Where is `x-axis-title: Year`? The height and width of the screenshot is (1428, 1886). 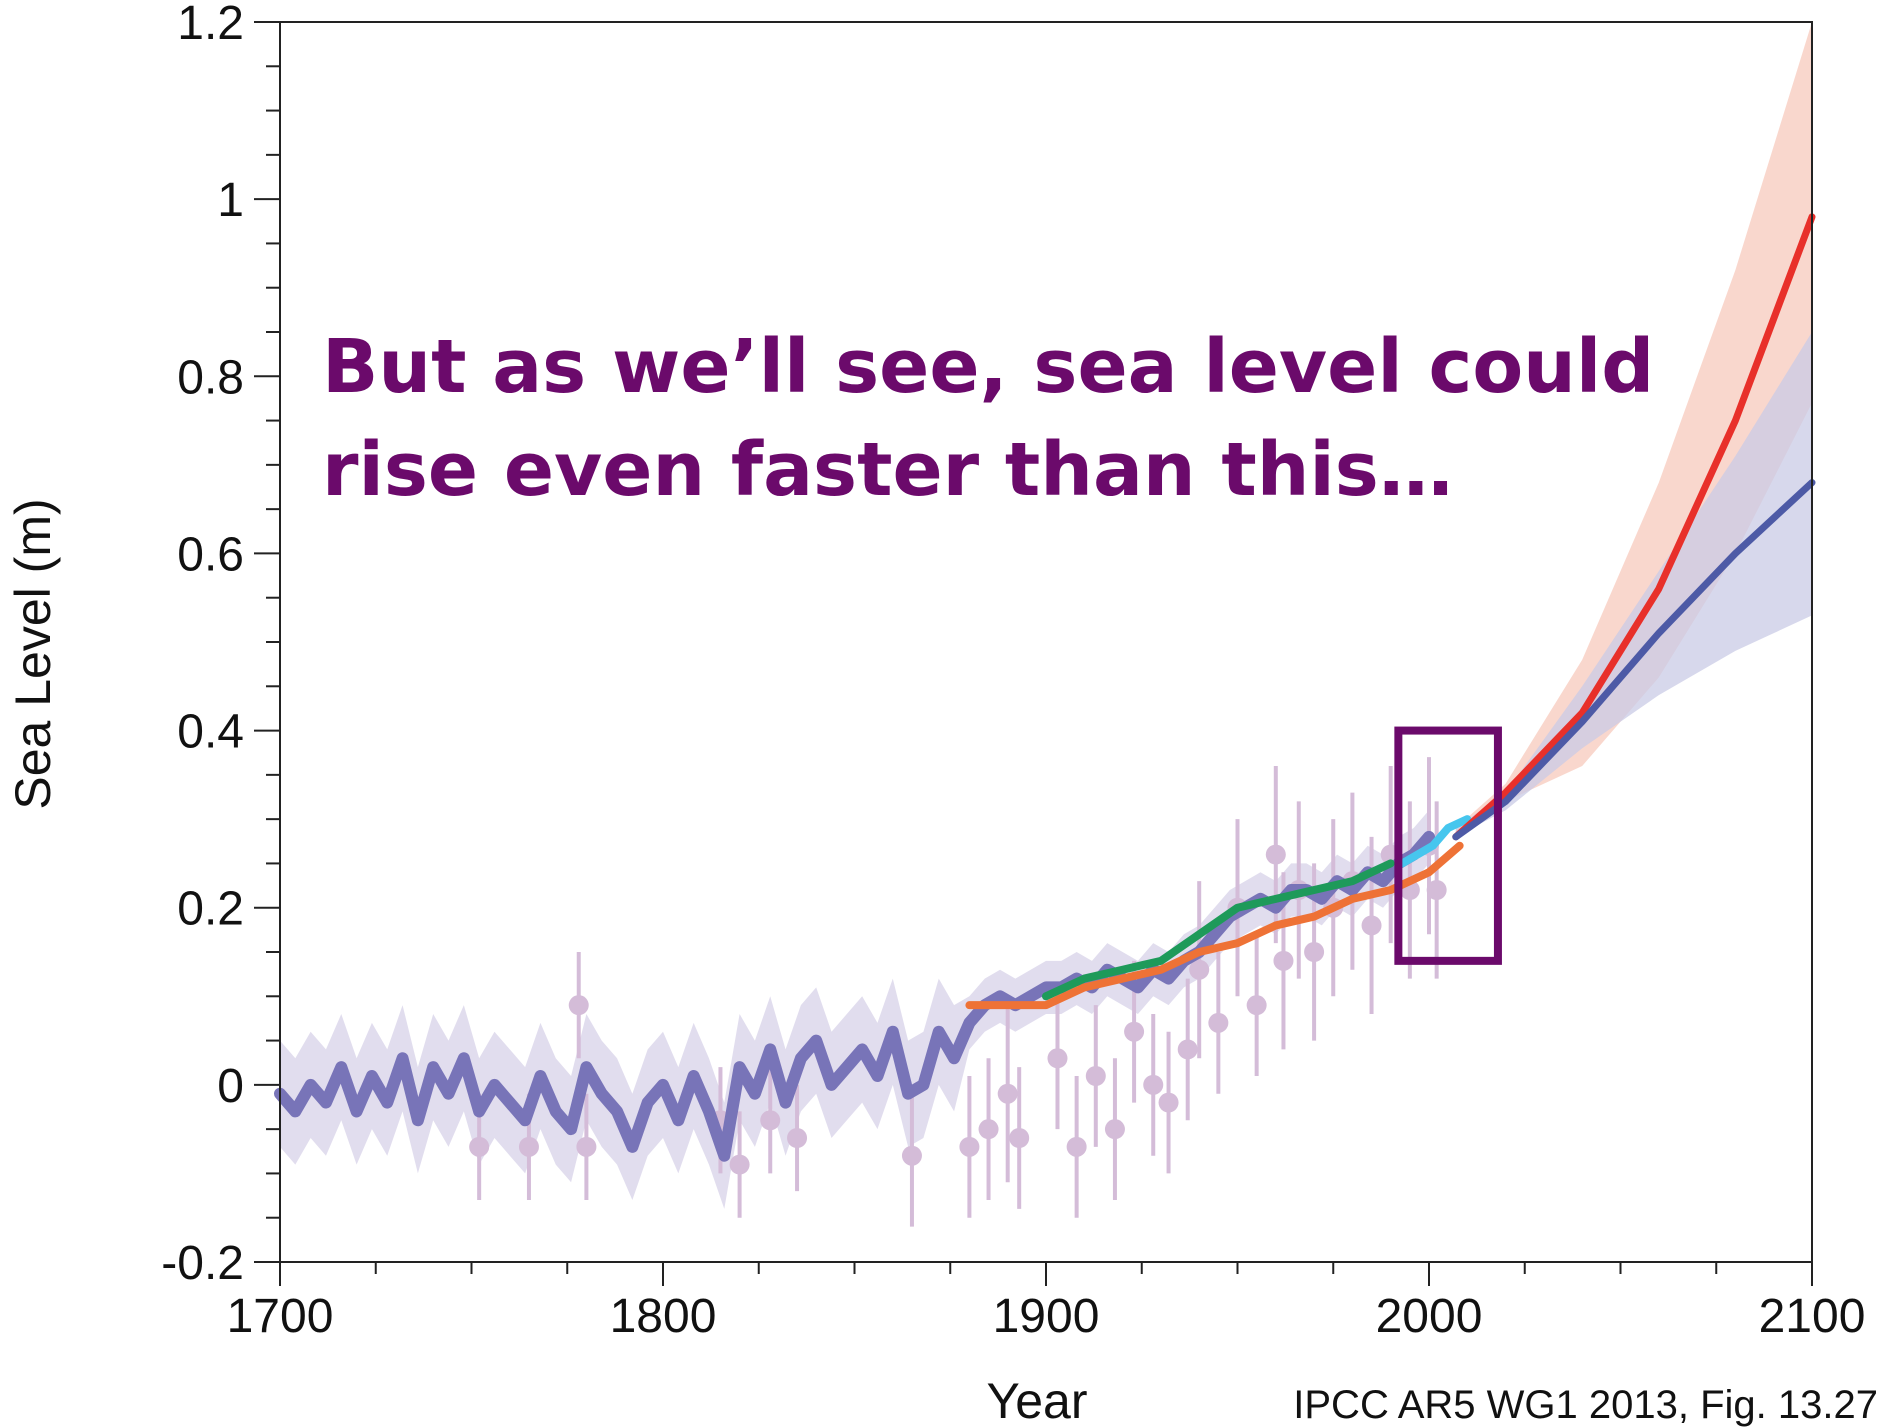
x-axis-title: Year is located at coordinates (1036, 1400).